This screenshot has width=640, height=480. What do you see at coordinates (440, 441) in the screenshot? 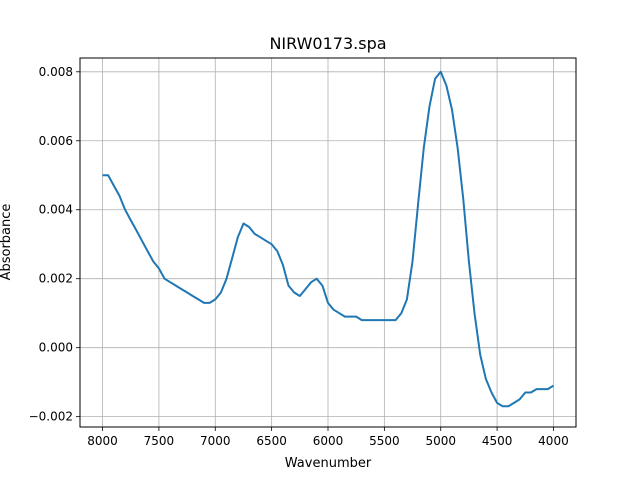
I see `x-tick-label: 5000` at bounding box center [440, 441].